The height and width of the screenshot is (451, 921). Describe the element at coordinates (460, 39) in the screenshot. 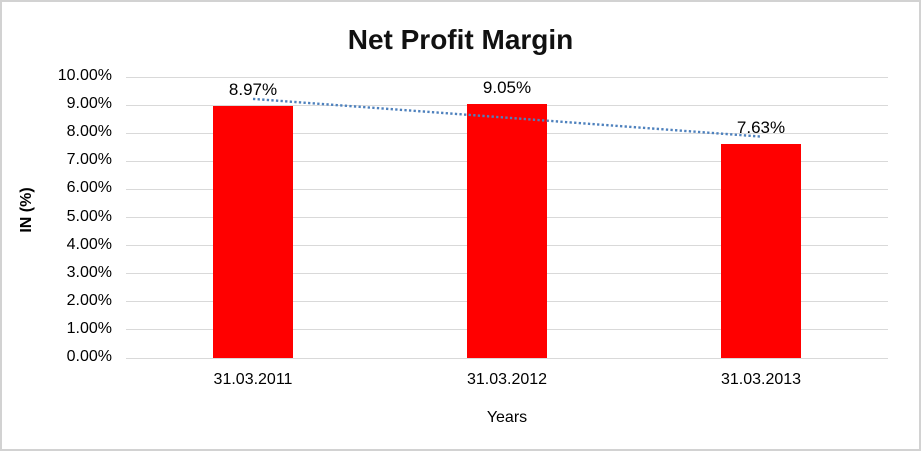

I see `chart-title: Net Profit Margin` at that location.